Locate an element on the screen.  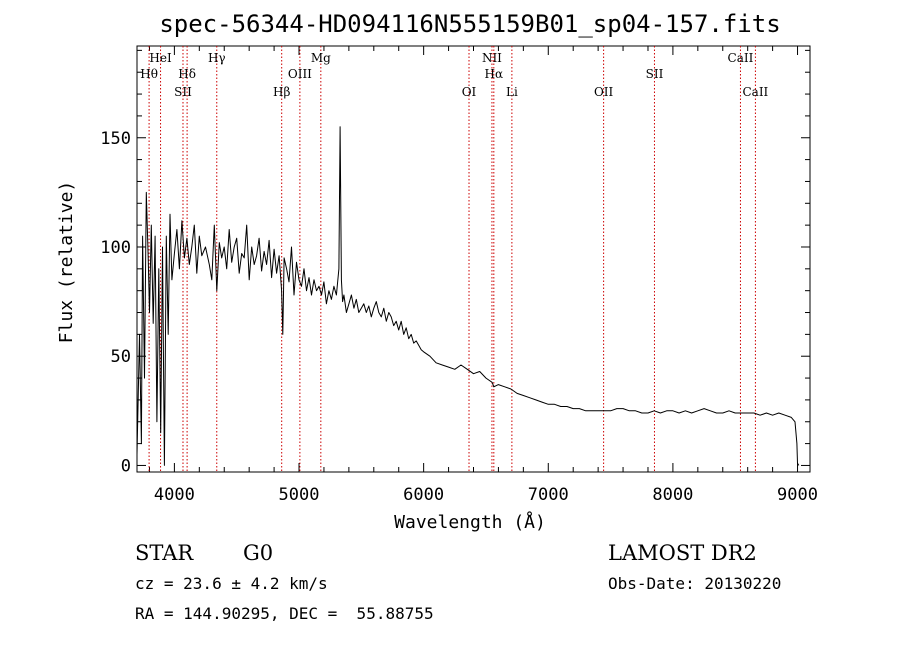
line-marker-label: Hδ is located at coordinates (187, 74).